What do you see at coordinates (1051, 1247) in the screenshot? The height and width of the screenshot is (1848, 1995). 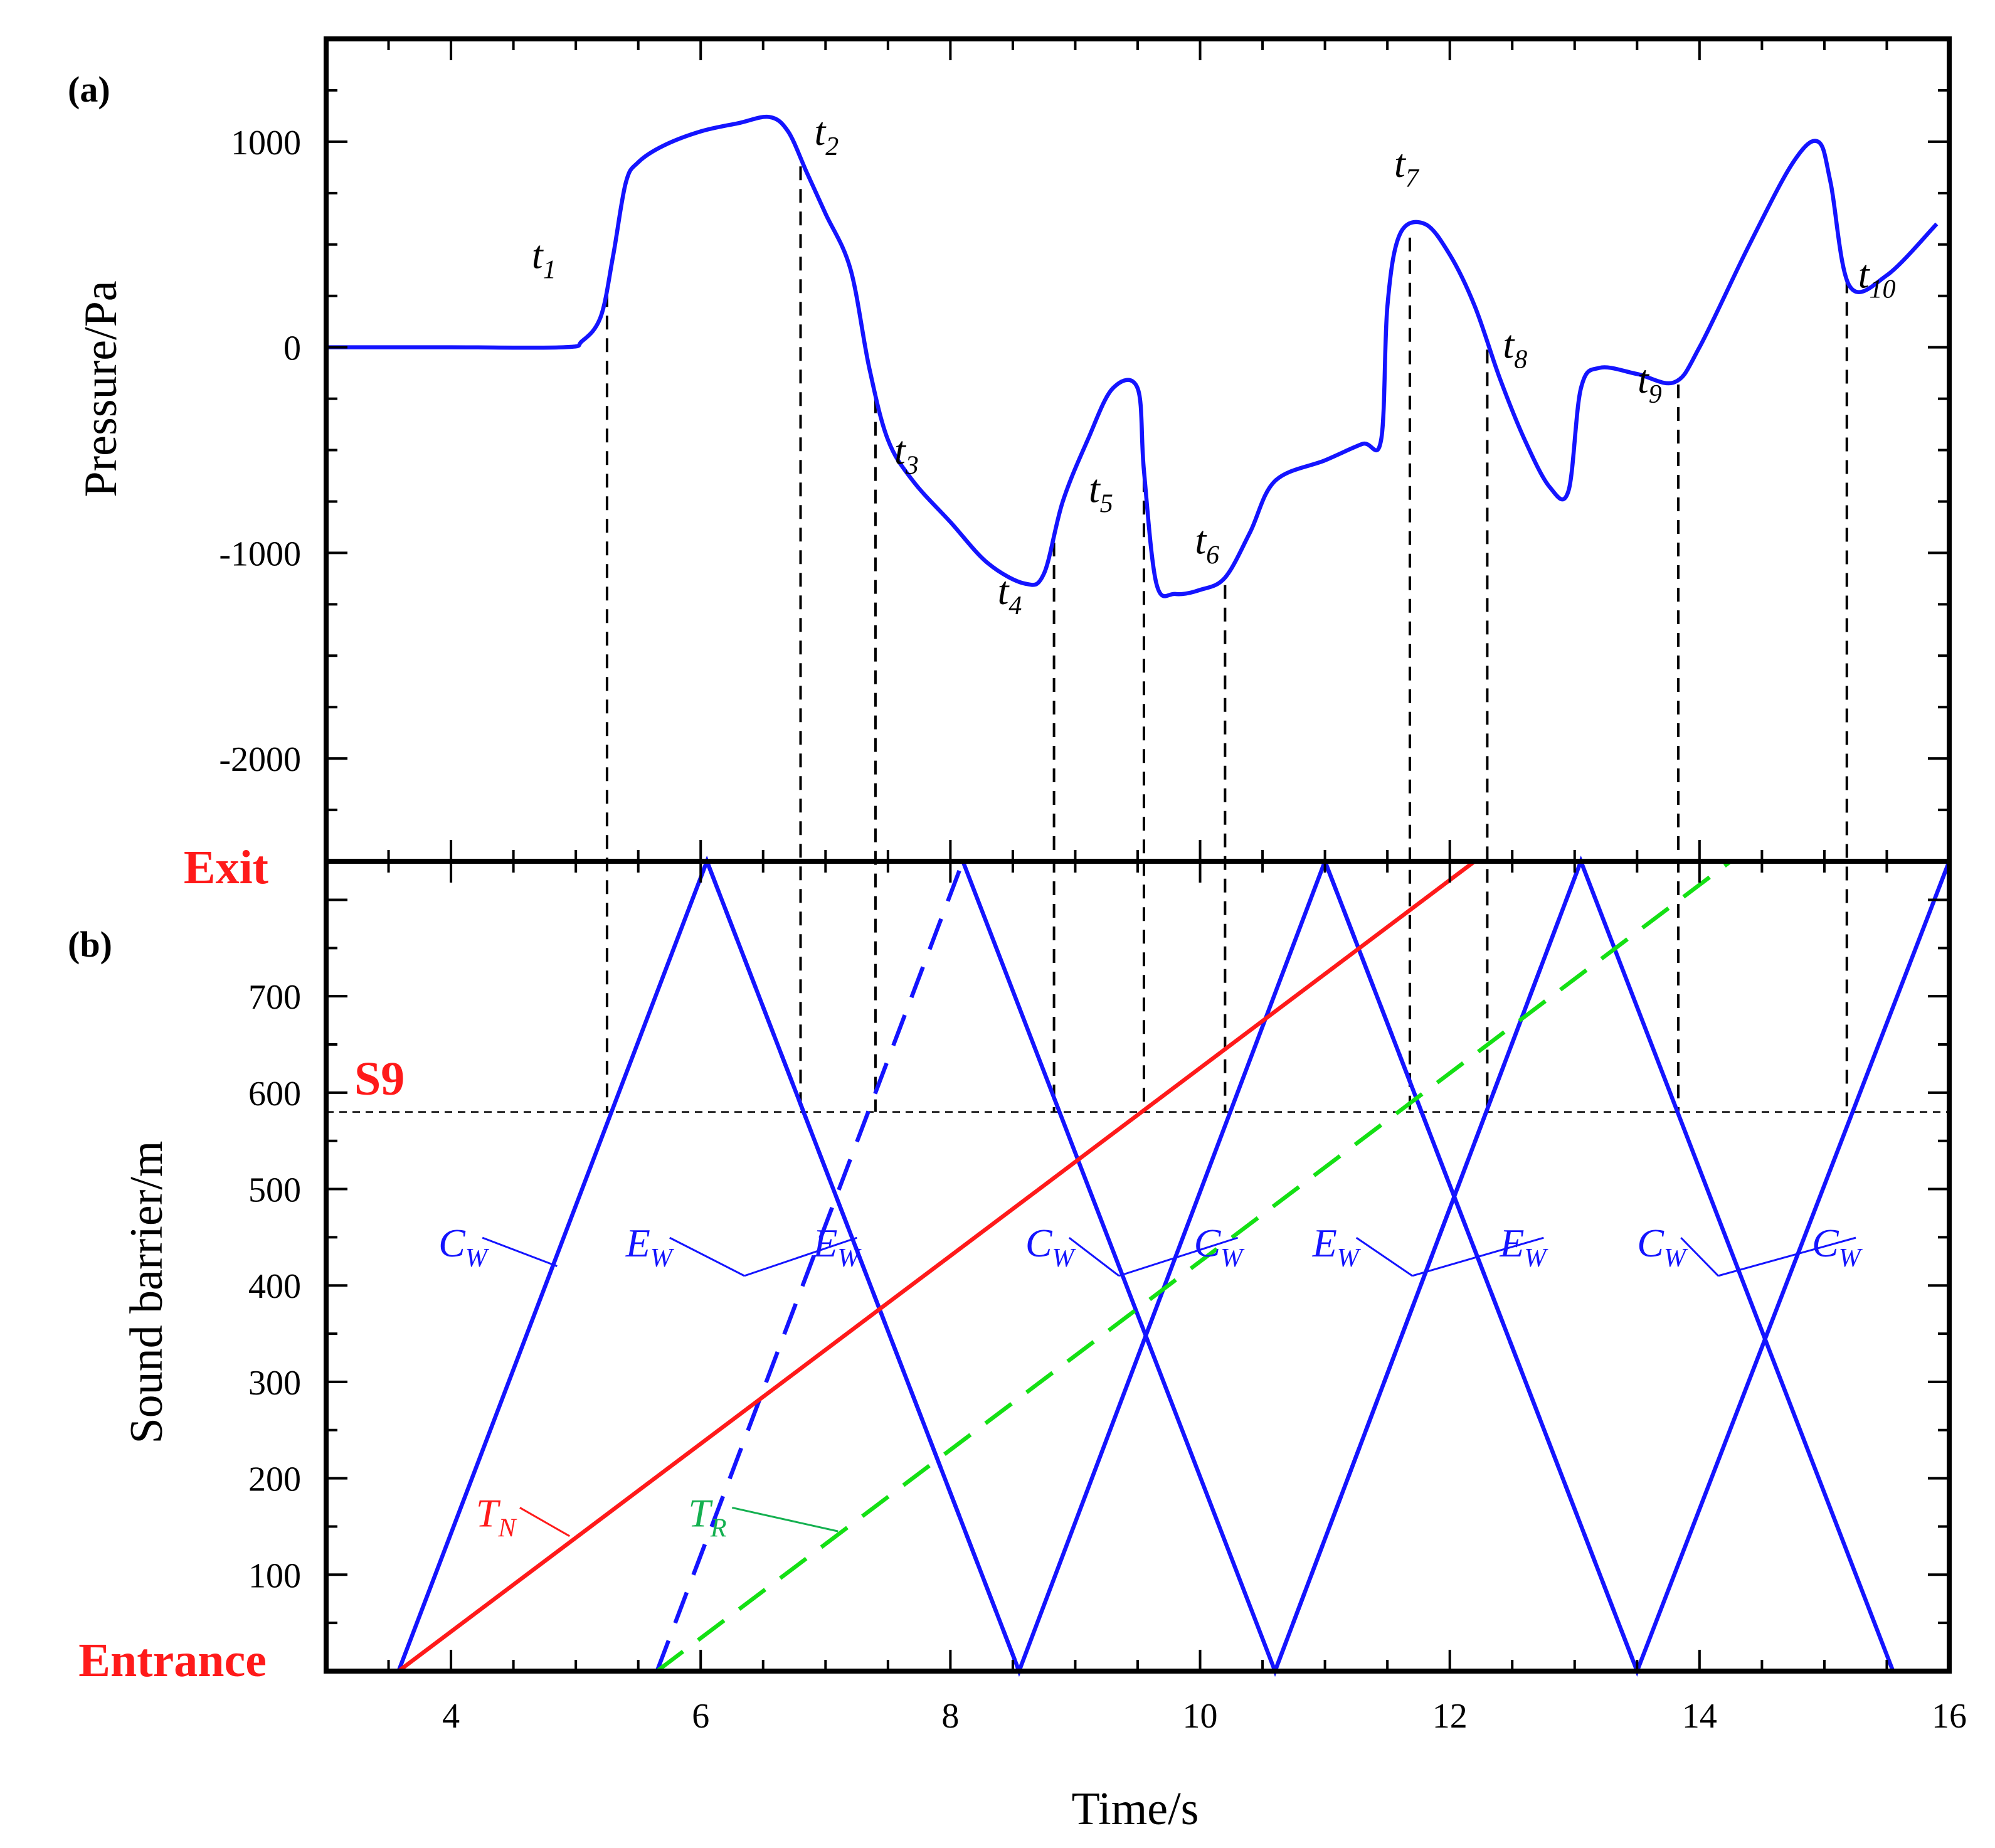 I see `line-label-cw-4: CW` at bounding box center [1051, 1247].